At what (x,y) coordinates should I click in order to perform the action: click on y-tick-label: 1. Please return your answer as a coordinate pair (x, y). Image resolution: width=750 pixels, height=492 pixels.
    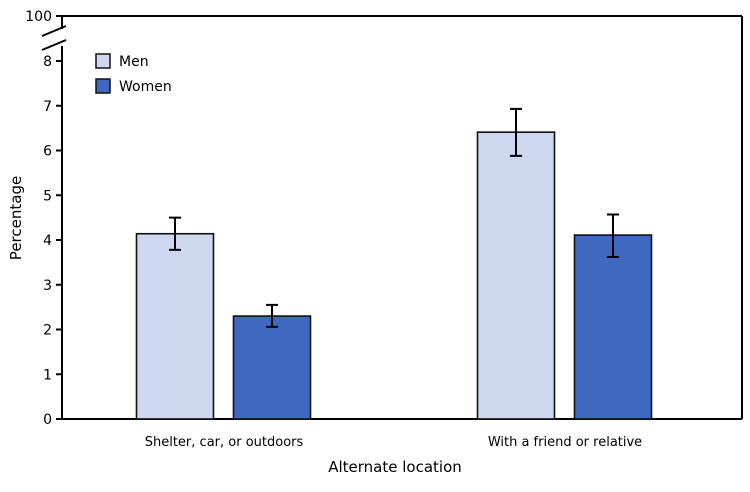
    Looking at the image, I should click on (47, 375).